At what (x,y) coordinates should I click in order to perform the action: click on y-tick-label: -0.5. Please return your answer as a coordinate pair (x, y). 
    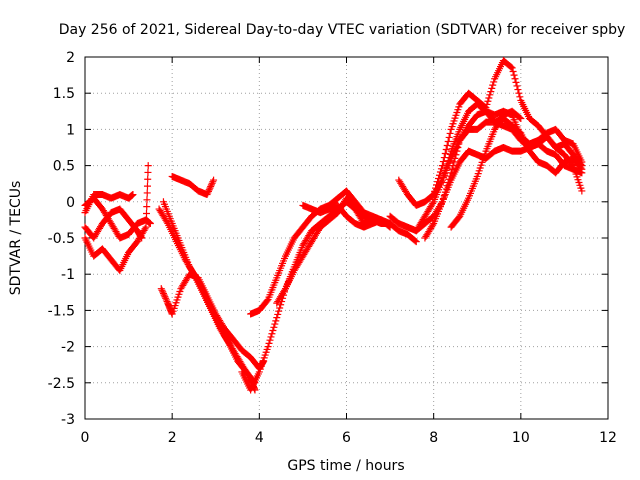
    Looking at the image, I should click on (61, 239).